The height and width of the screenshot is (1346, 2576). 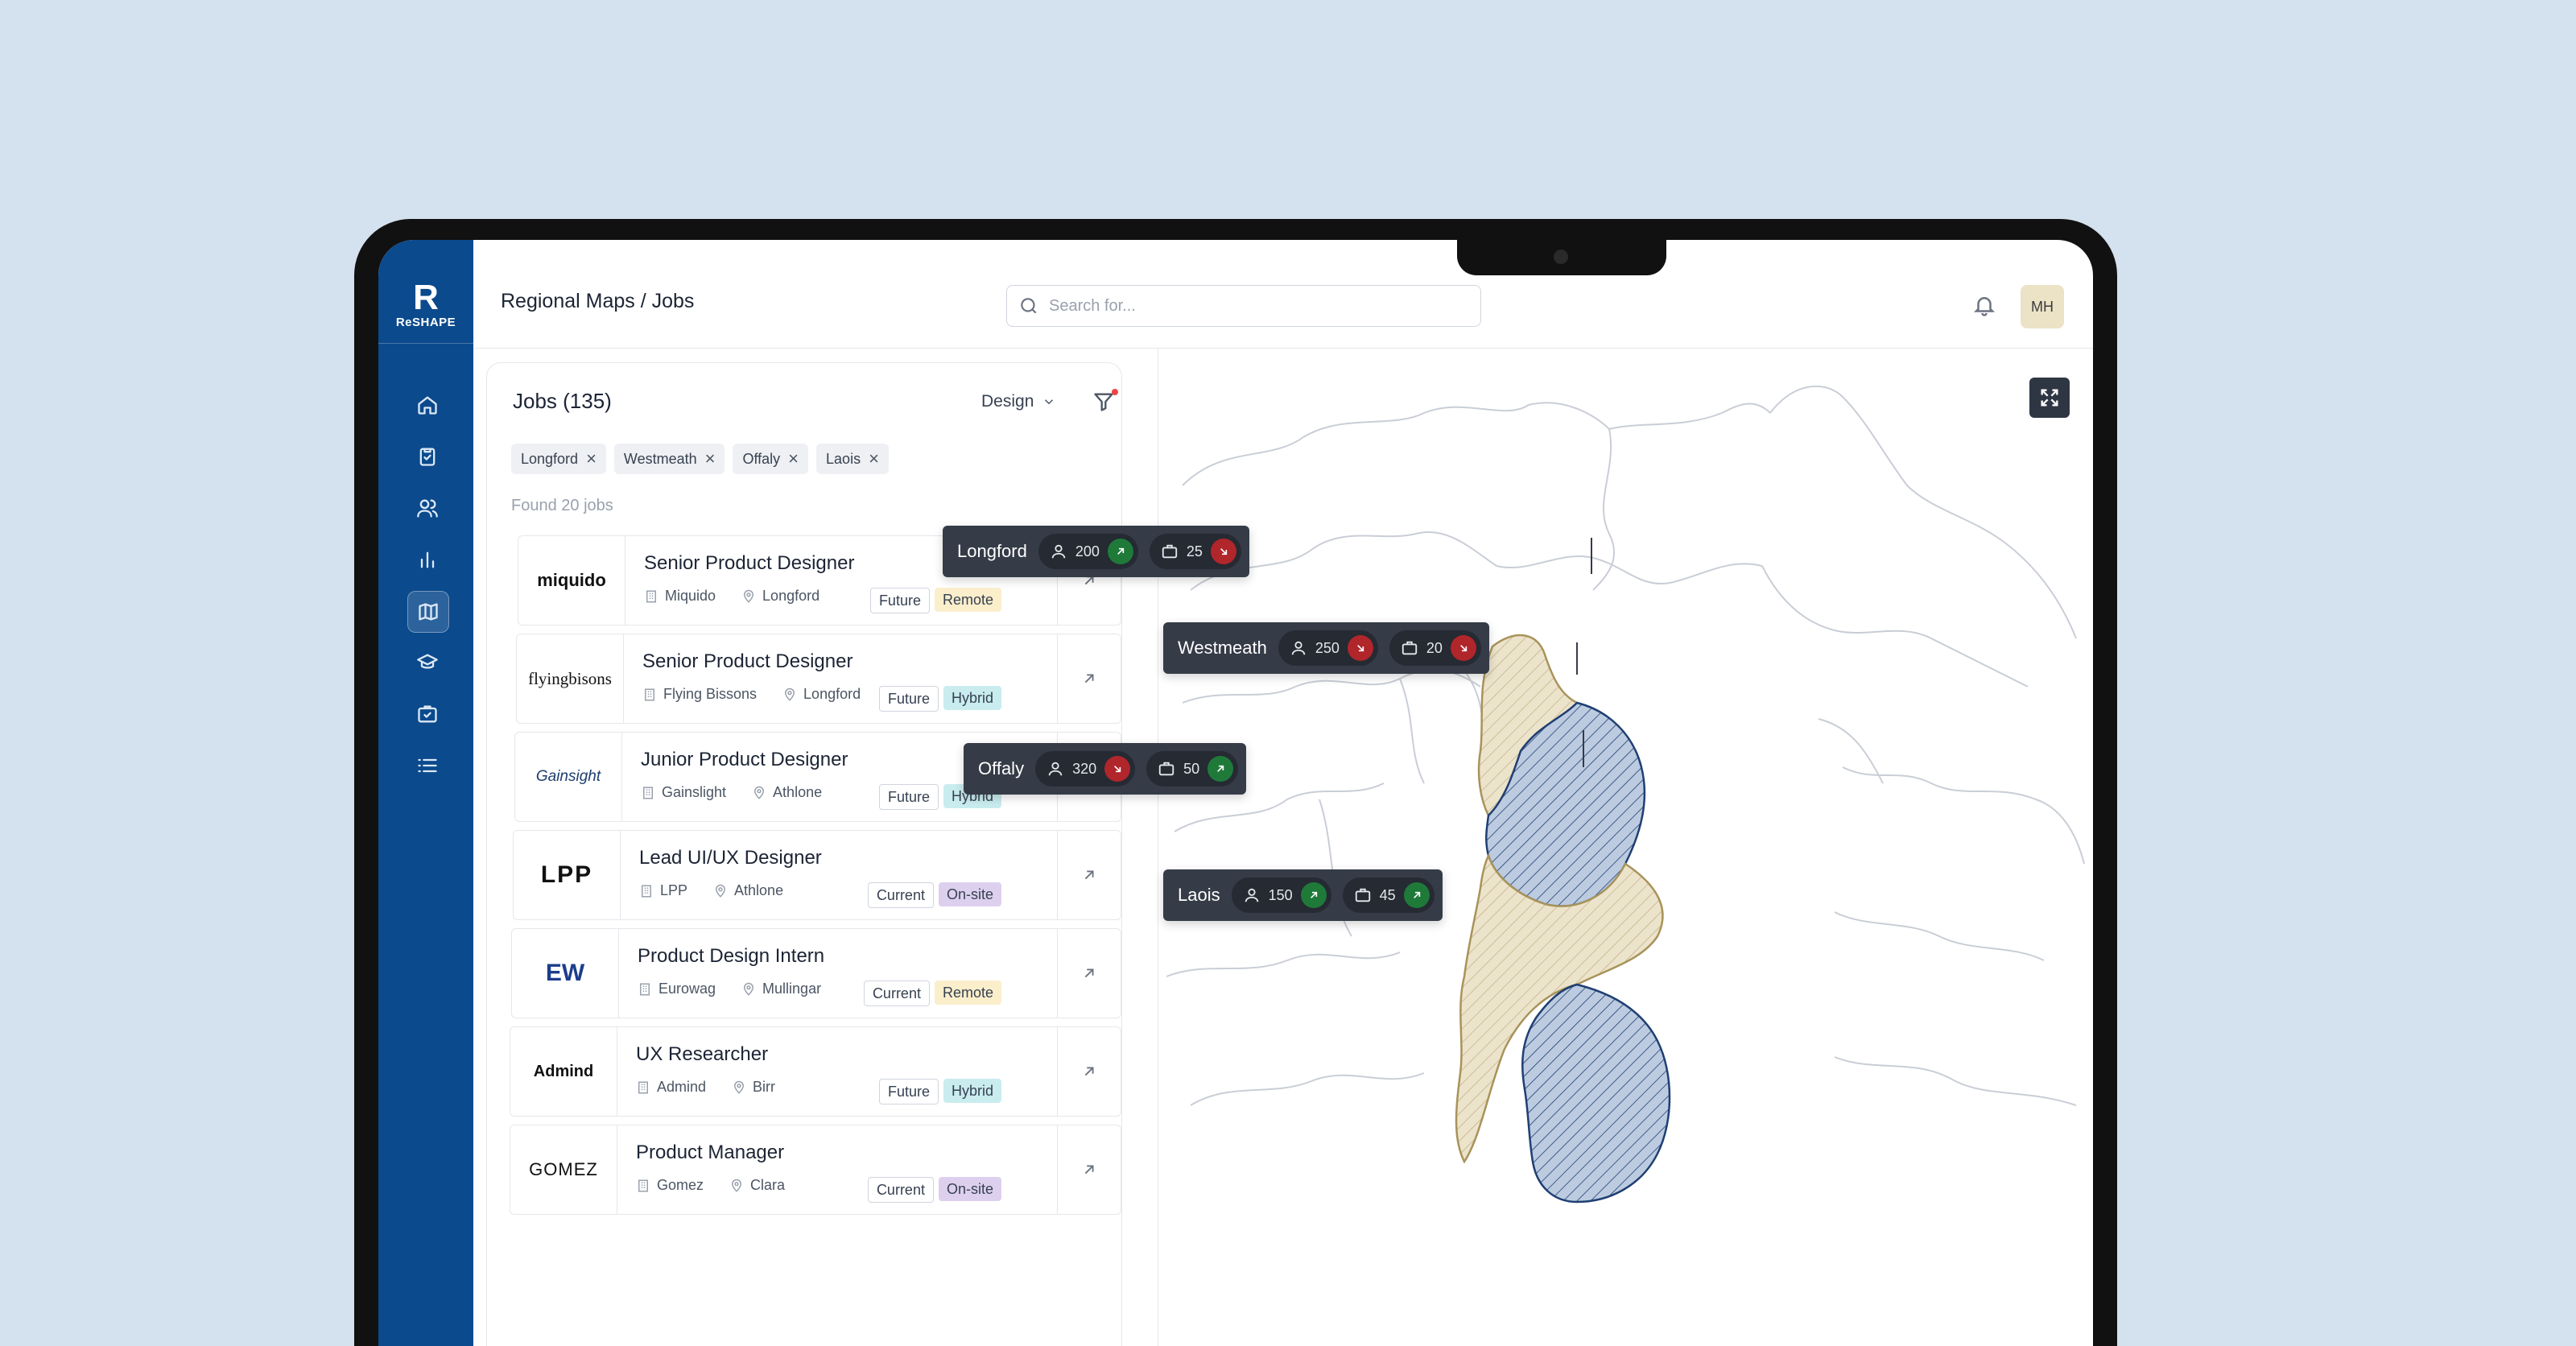 I want to click on region-popup-westmeath: Westmeath 250 20, so click(x=1326, y=648).